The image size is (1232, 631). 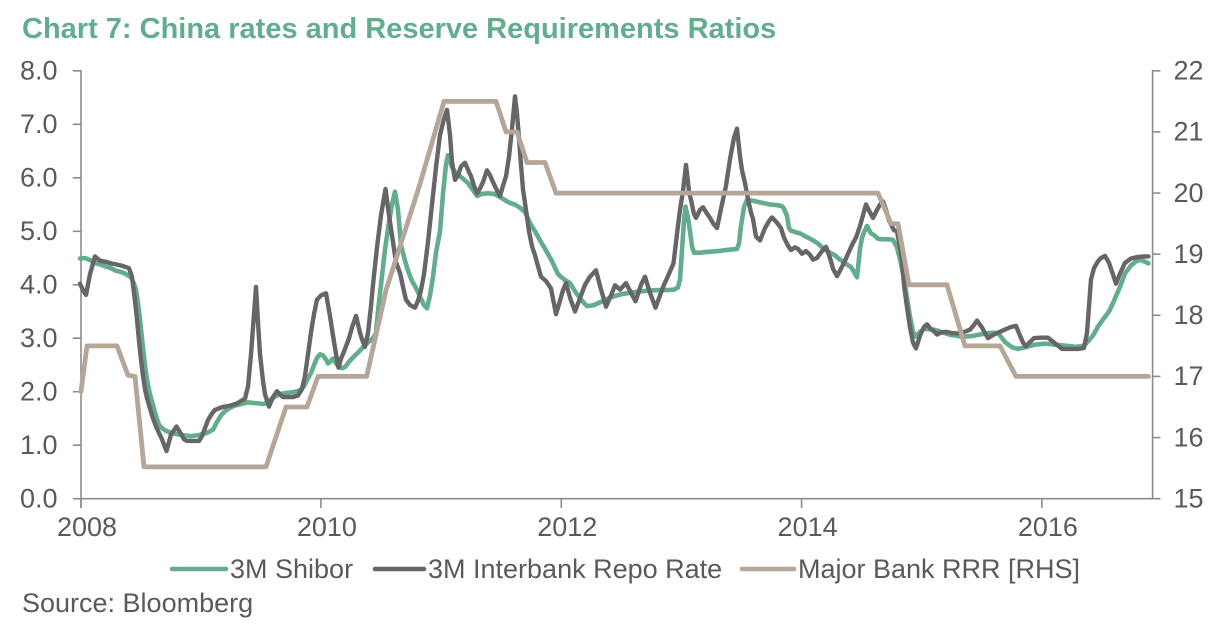 What do you see at coordinates (1189, 71) in the screenshot?
I see `svg-text: 22` at bounding box center [1189, 71].